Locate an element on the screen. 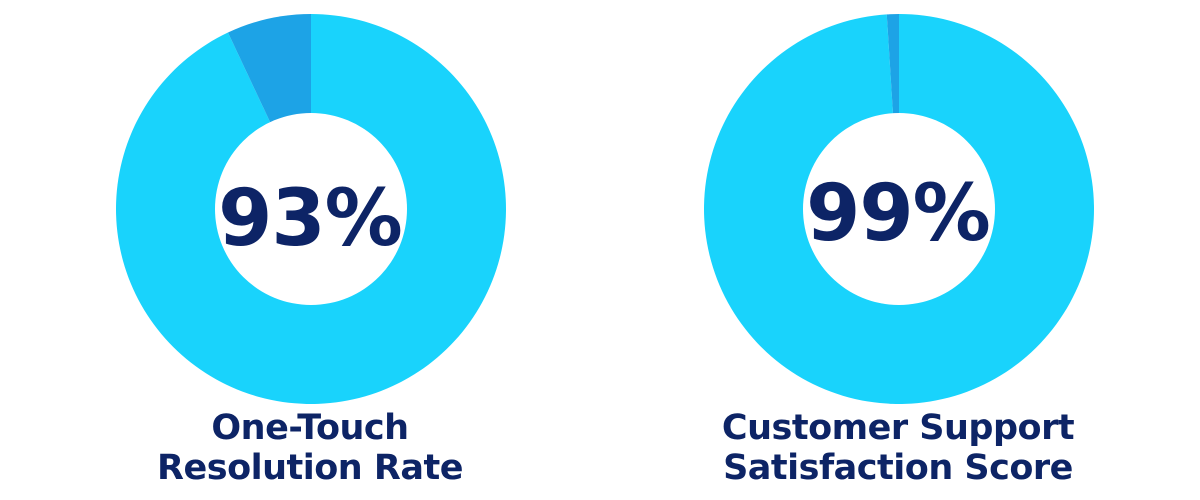  satisfaction-score-value: 99% is located at coordinates (898, 214).